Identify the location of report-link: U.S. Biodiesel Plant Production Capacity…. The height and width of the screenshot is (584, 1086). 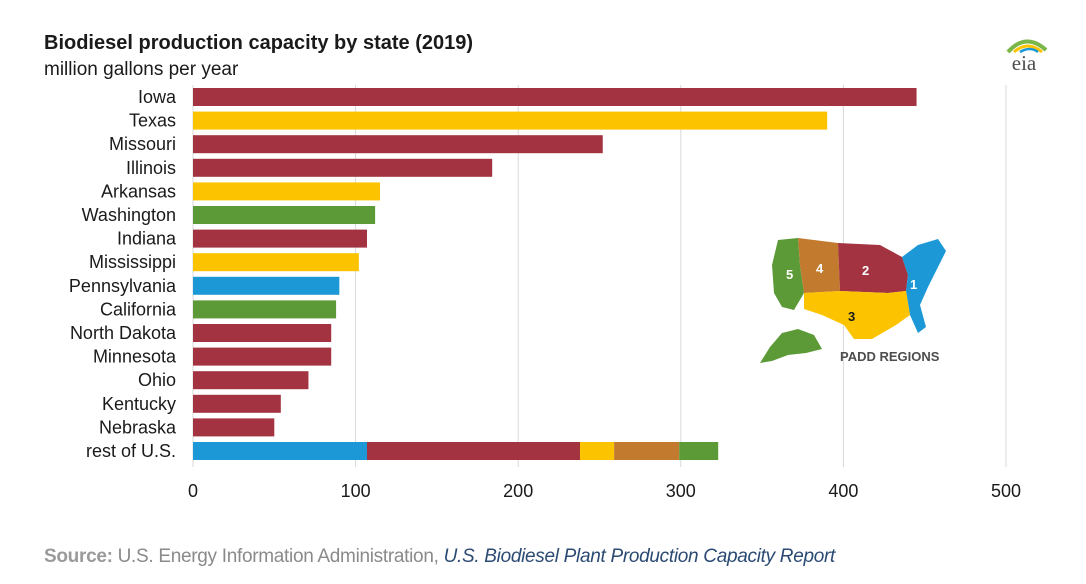
(639, 556).